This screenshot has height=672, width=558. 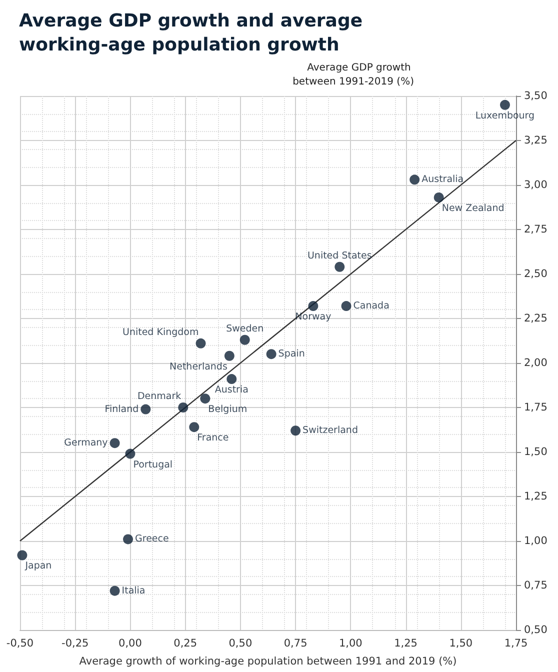 What do you see at coordinates (339, 256) in the screenshot?
I see `annotation: United States` at bounding box center [339, 256].